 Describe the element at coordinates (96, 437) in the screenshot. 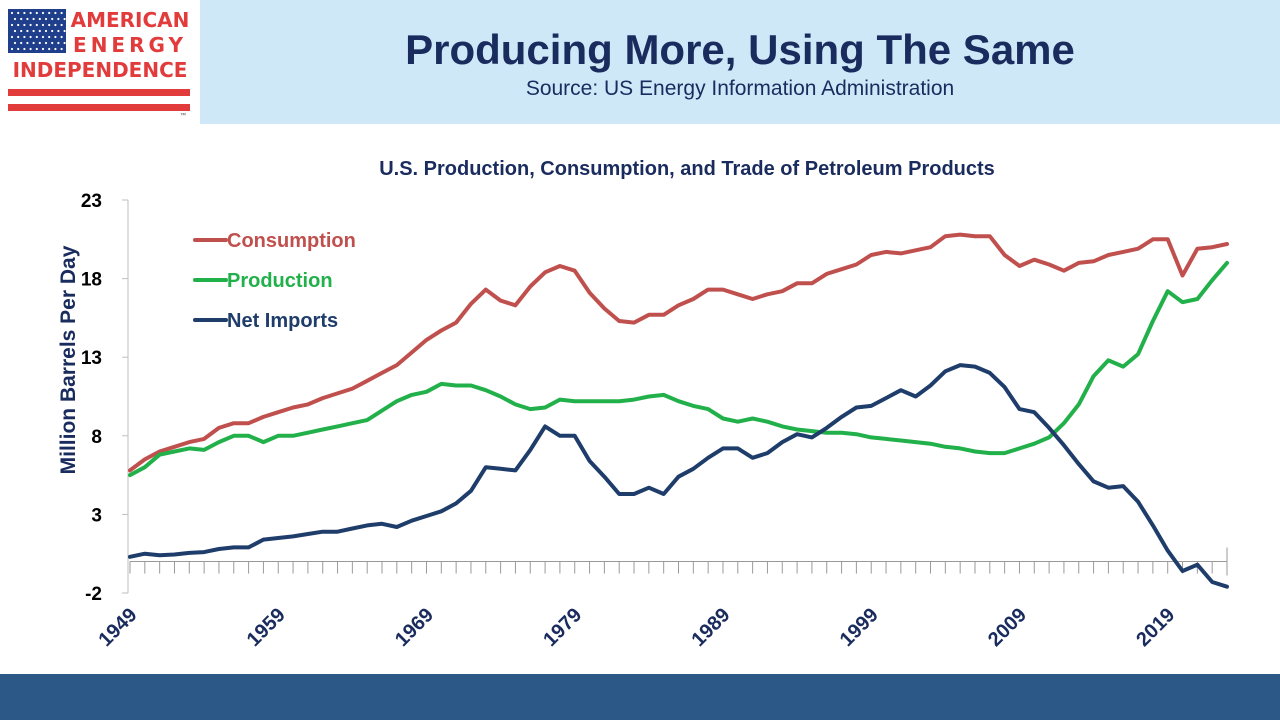

I see `y-tick-label: 8` at that location.